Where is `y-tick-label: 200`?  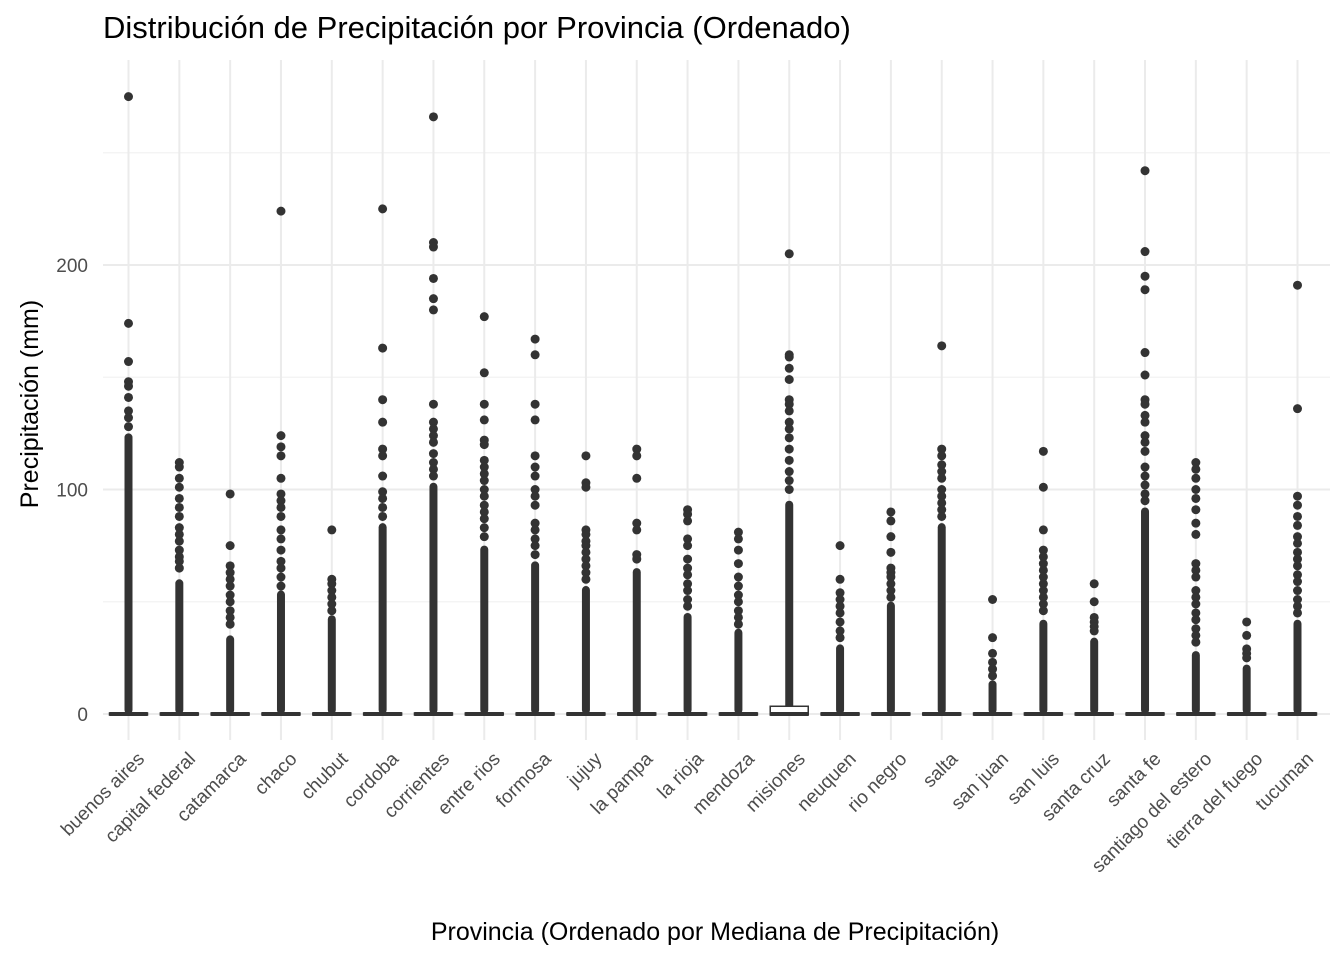 y-tick-label: 200 is located at coordinates (72, 266).